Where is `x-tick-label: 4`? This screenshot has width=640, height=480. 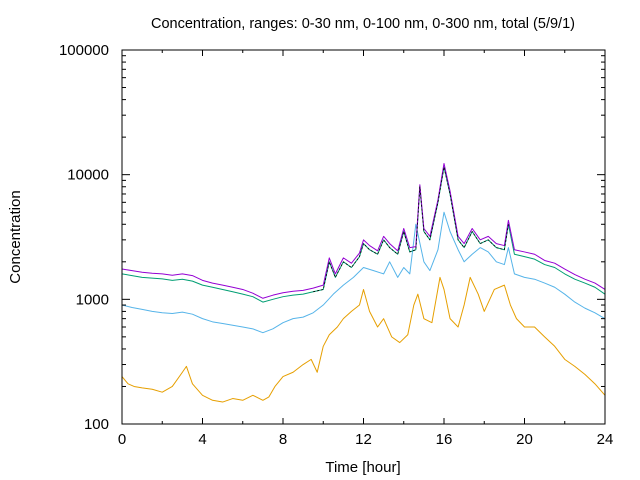
x-tick-label: 4 is located at coordinates (202, 439).